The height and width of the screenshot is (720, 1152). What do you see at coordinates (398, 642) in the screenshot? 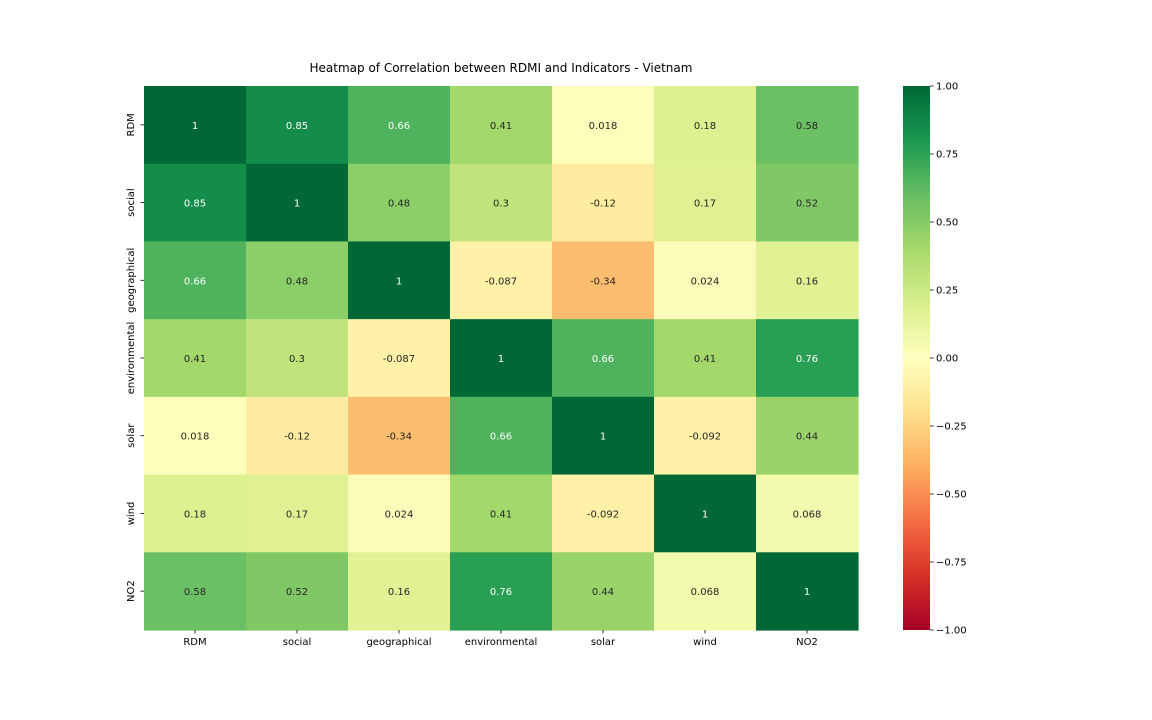
I see `x-tick-label: geographical` at bounding box center [398, 642].